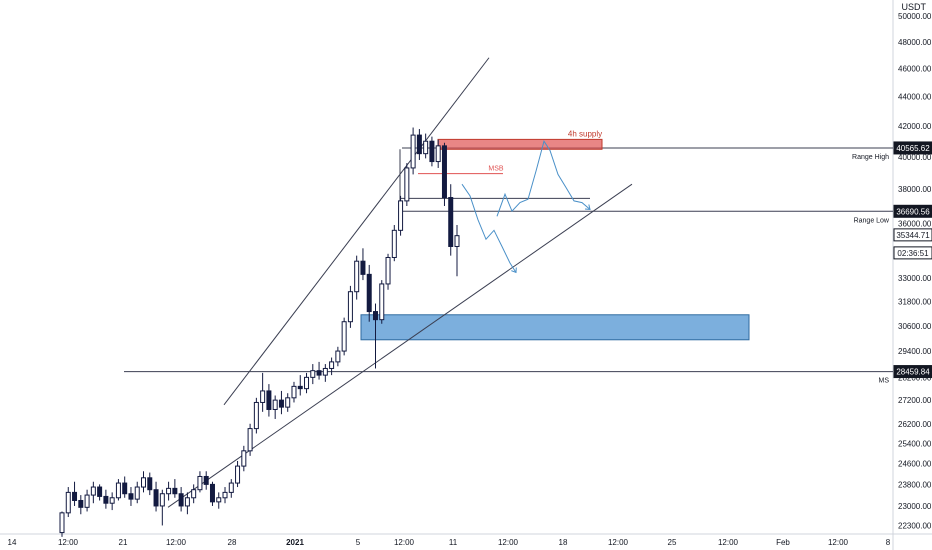 This screenshot has height=550, width=932. Describe the element at coordinates (915, 157) in the screenshot. I see `y-tick-label: 40000.00` at that location.